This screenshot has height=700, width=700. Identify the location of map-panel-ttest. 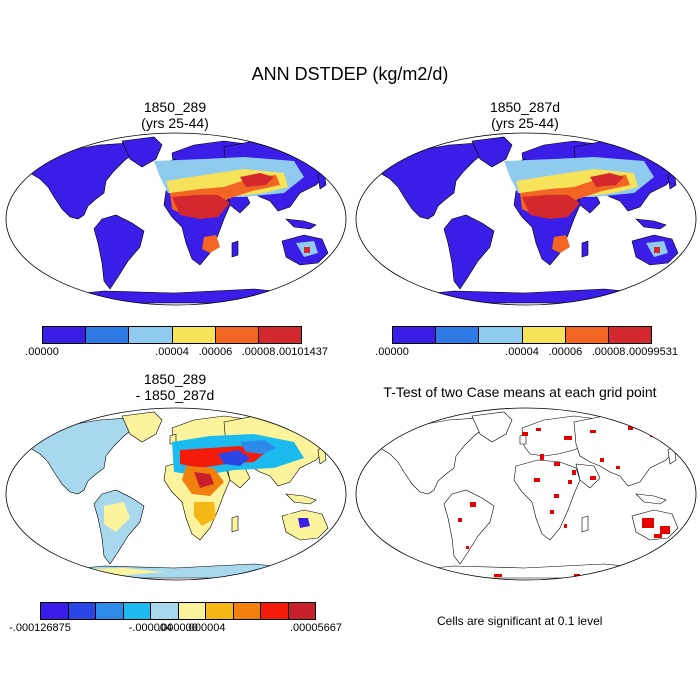
(526, 494).